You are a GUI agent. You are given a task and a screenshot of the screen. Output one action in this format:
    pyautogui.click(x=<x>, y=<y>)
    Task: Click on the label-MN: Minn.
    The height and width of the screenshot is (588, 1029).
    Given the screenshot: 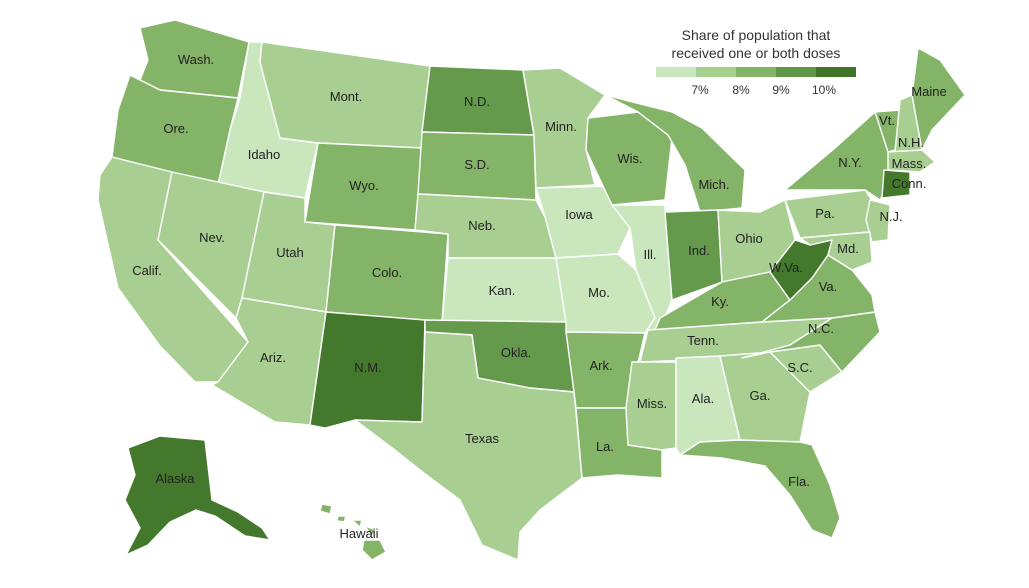 What is the action you would take?
    pyautogui.click(x=561, y=126)
    